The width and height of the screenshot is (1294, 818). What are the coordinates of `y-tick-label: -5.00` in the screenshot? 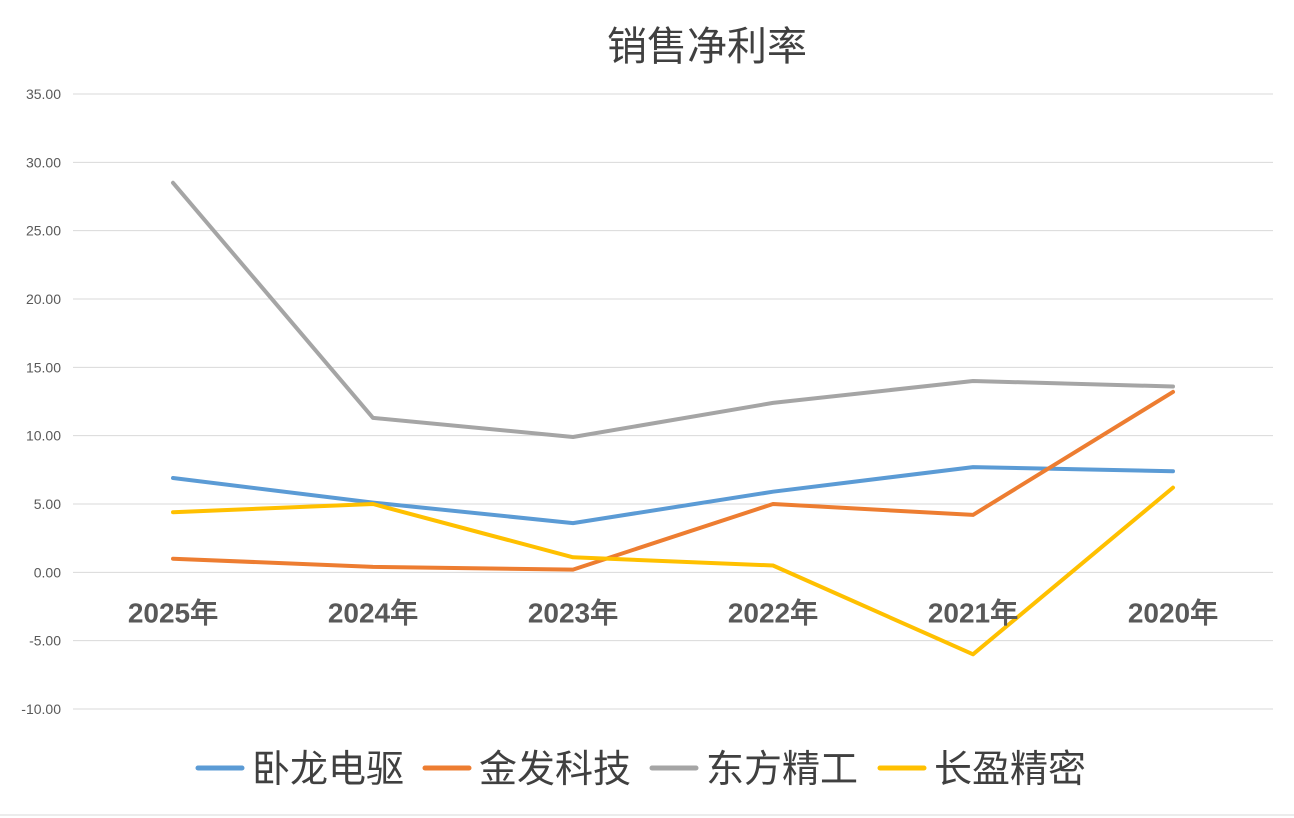 It's located at (45, 641).